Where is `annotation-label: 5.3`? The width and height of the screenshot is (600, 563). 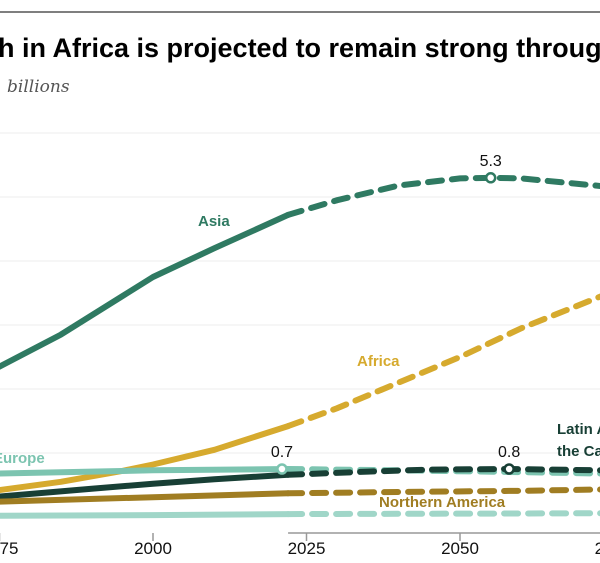
annotation-label: 5.3 is located at coordinates (491, 161).